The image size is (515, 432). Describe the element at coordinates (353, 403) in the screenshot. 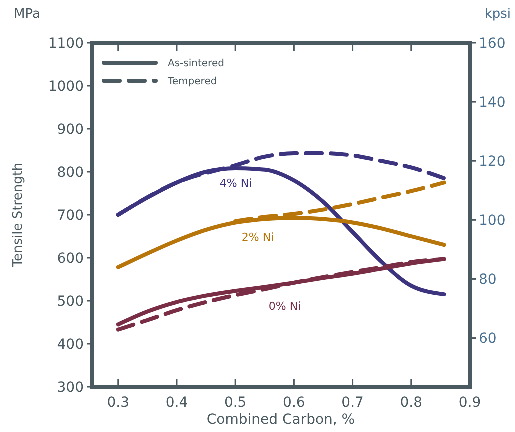

I see `x-tick-label: 0.7` at that location.